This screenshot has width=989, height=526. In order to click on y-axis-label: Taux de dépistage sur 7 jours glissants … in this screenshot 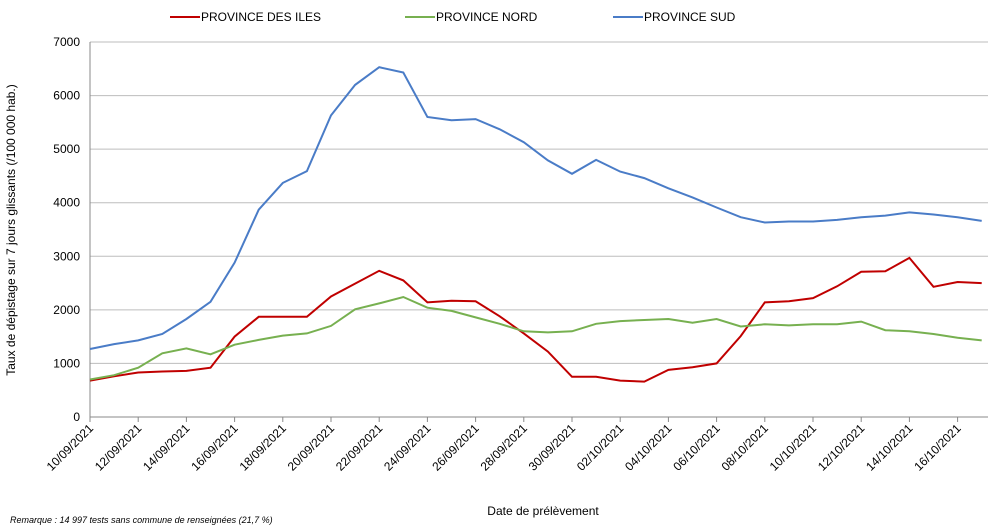, I will do `click(11, 230)`.